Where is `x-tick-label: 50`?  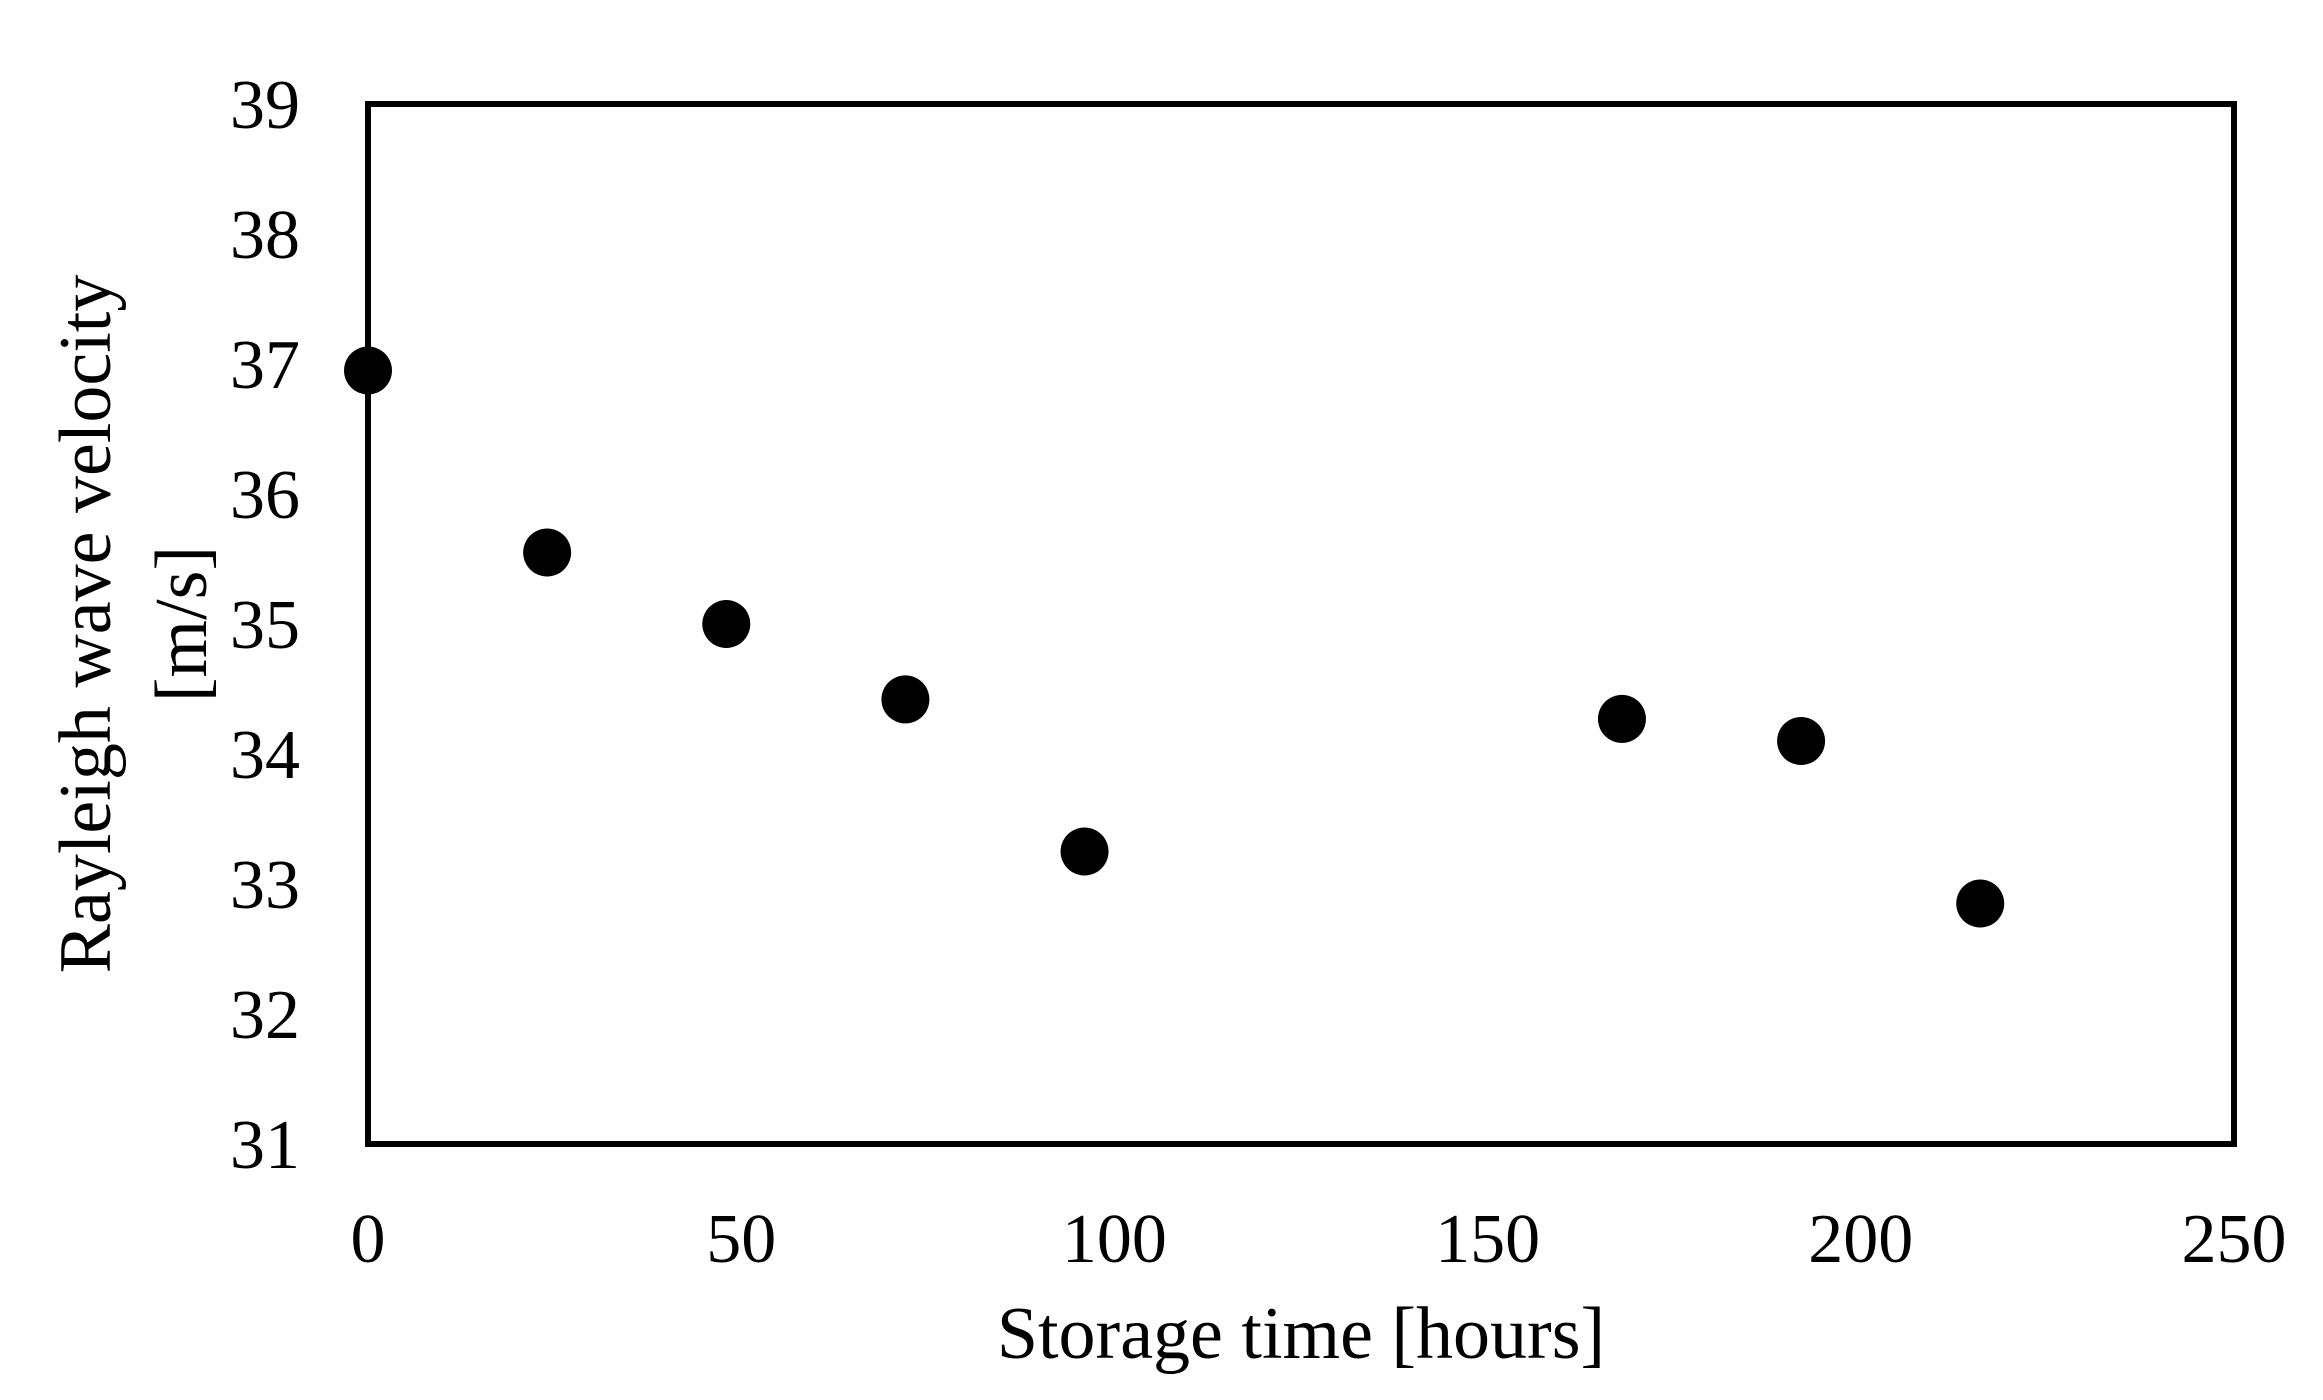 x-tick-label: 50 is located at coordinates (741, 1239).